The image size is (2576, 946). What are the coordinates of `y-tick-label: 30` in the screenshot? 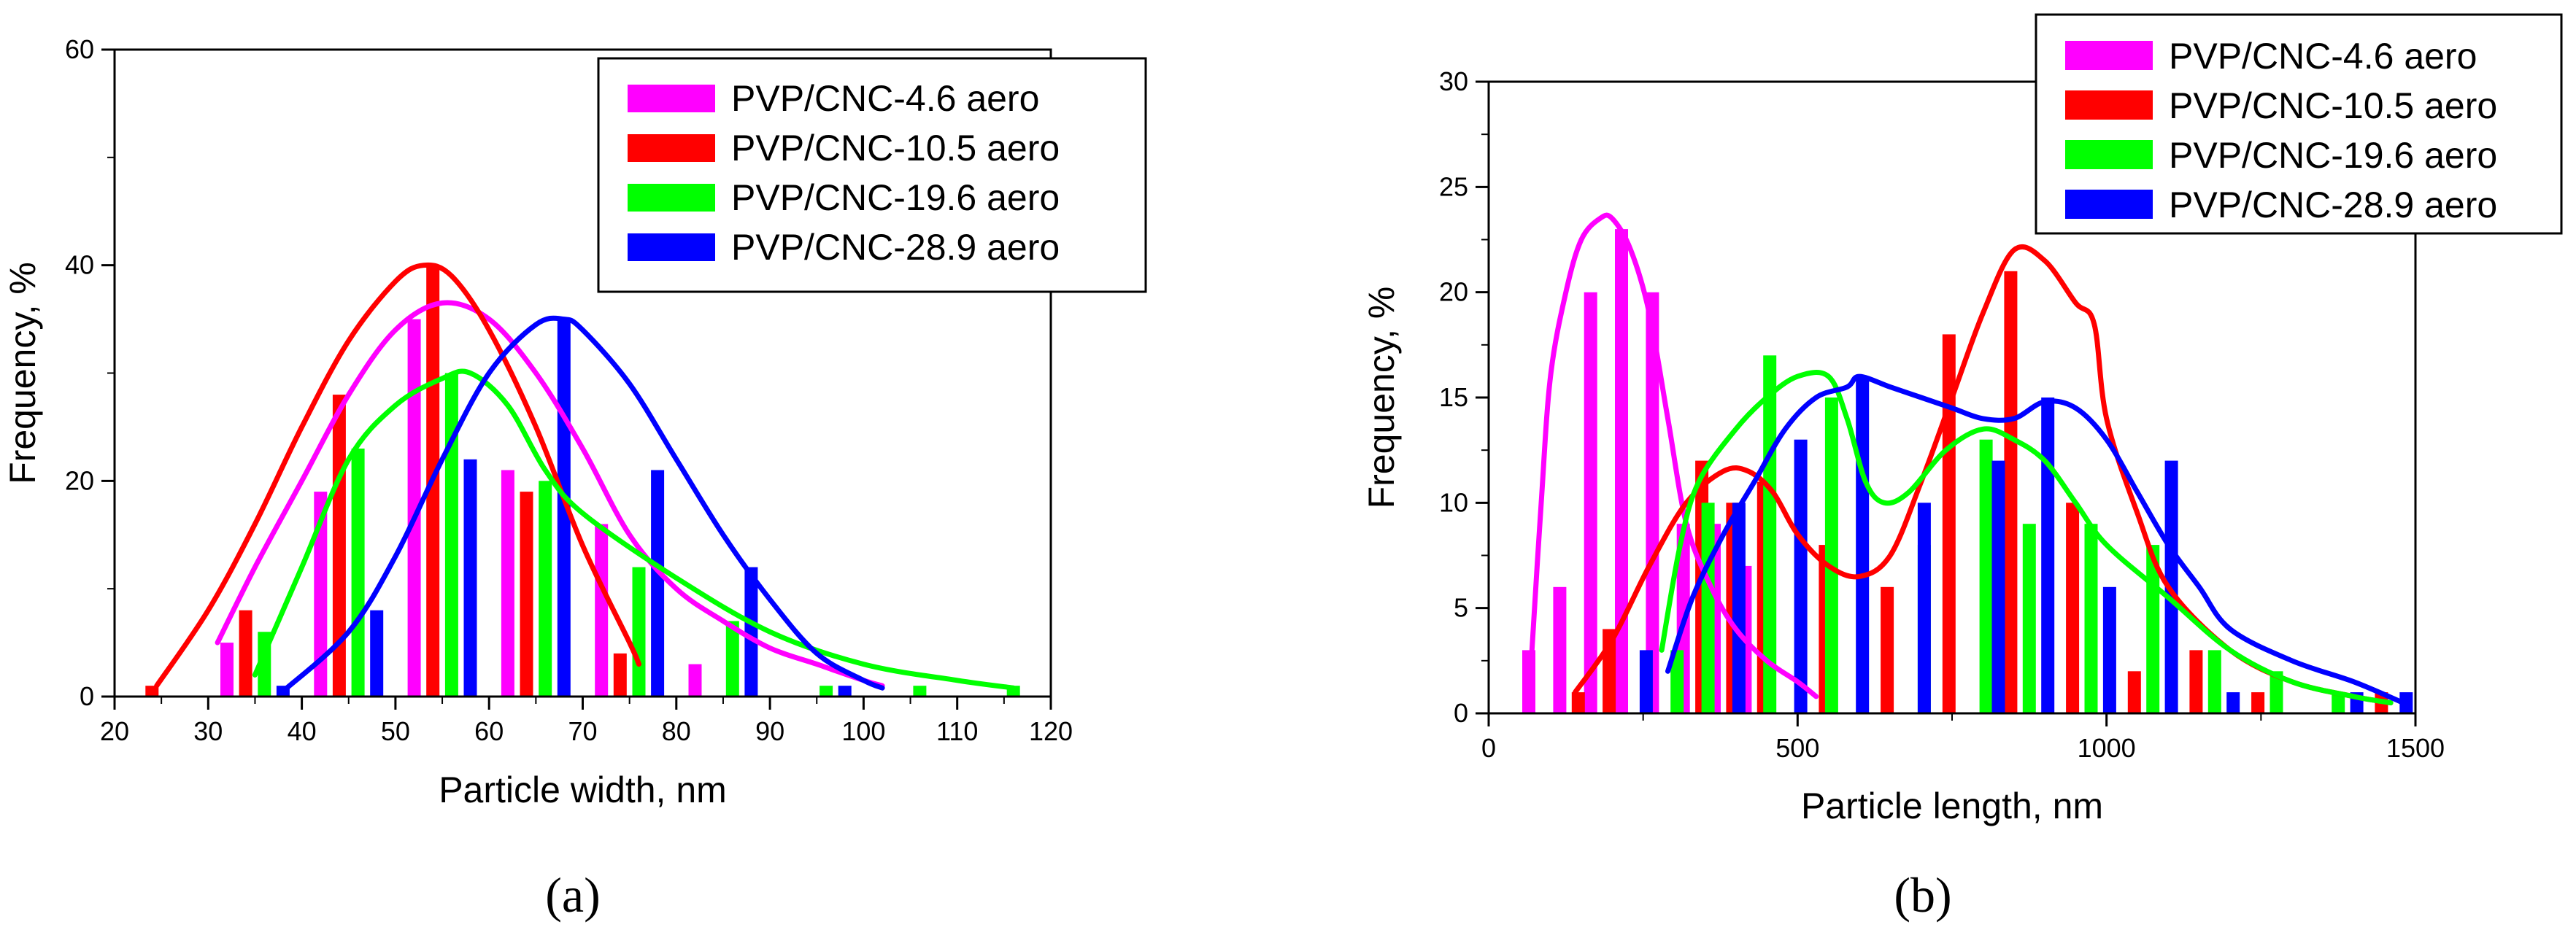 It's located at (1453, 81).